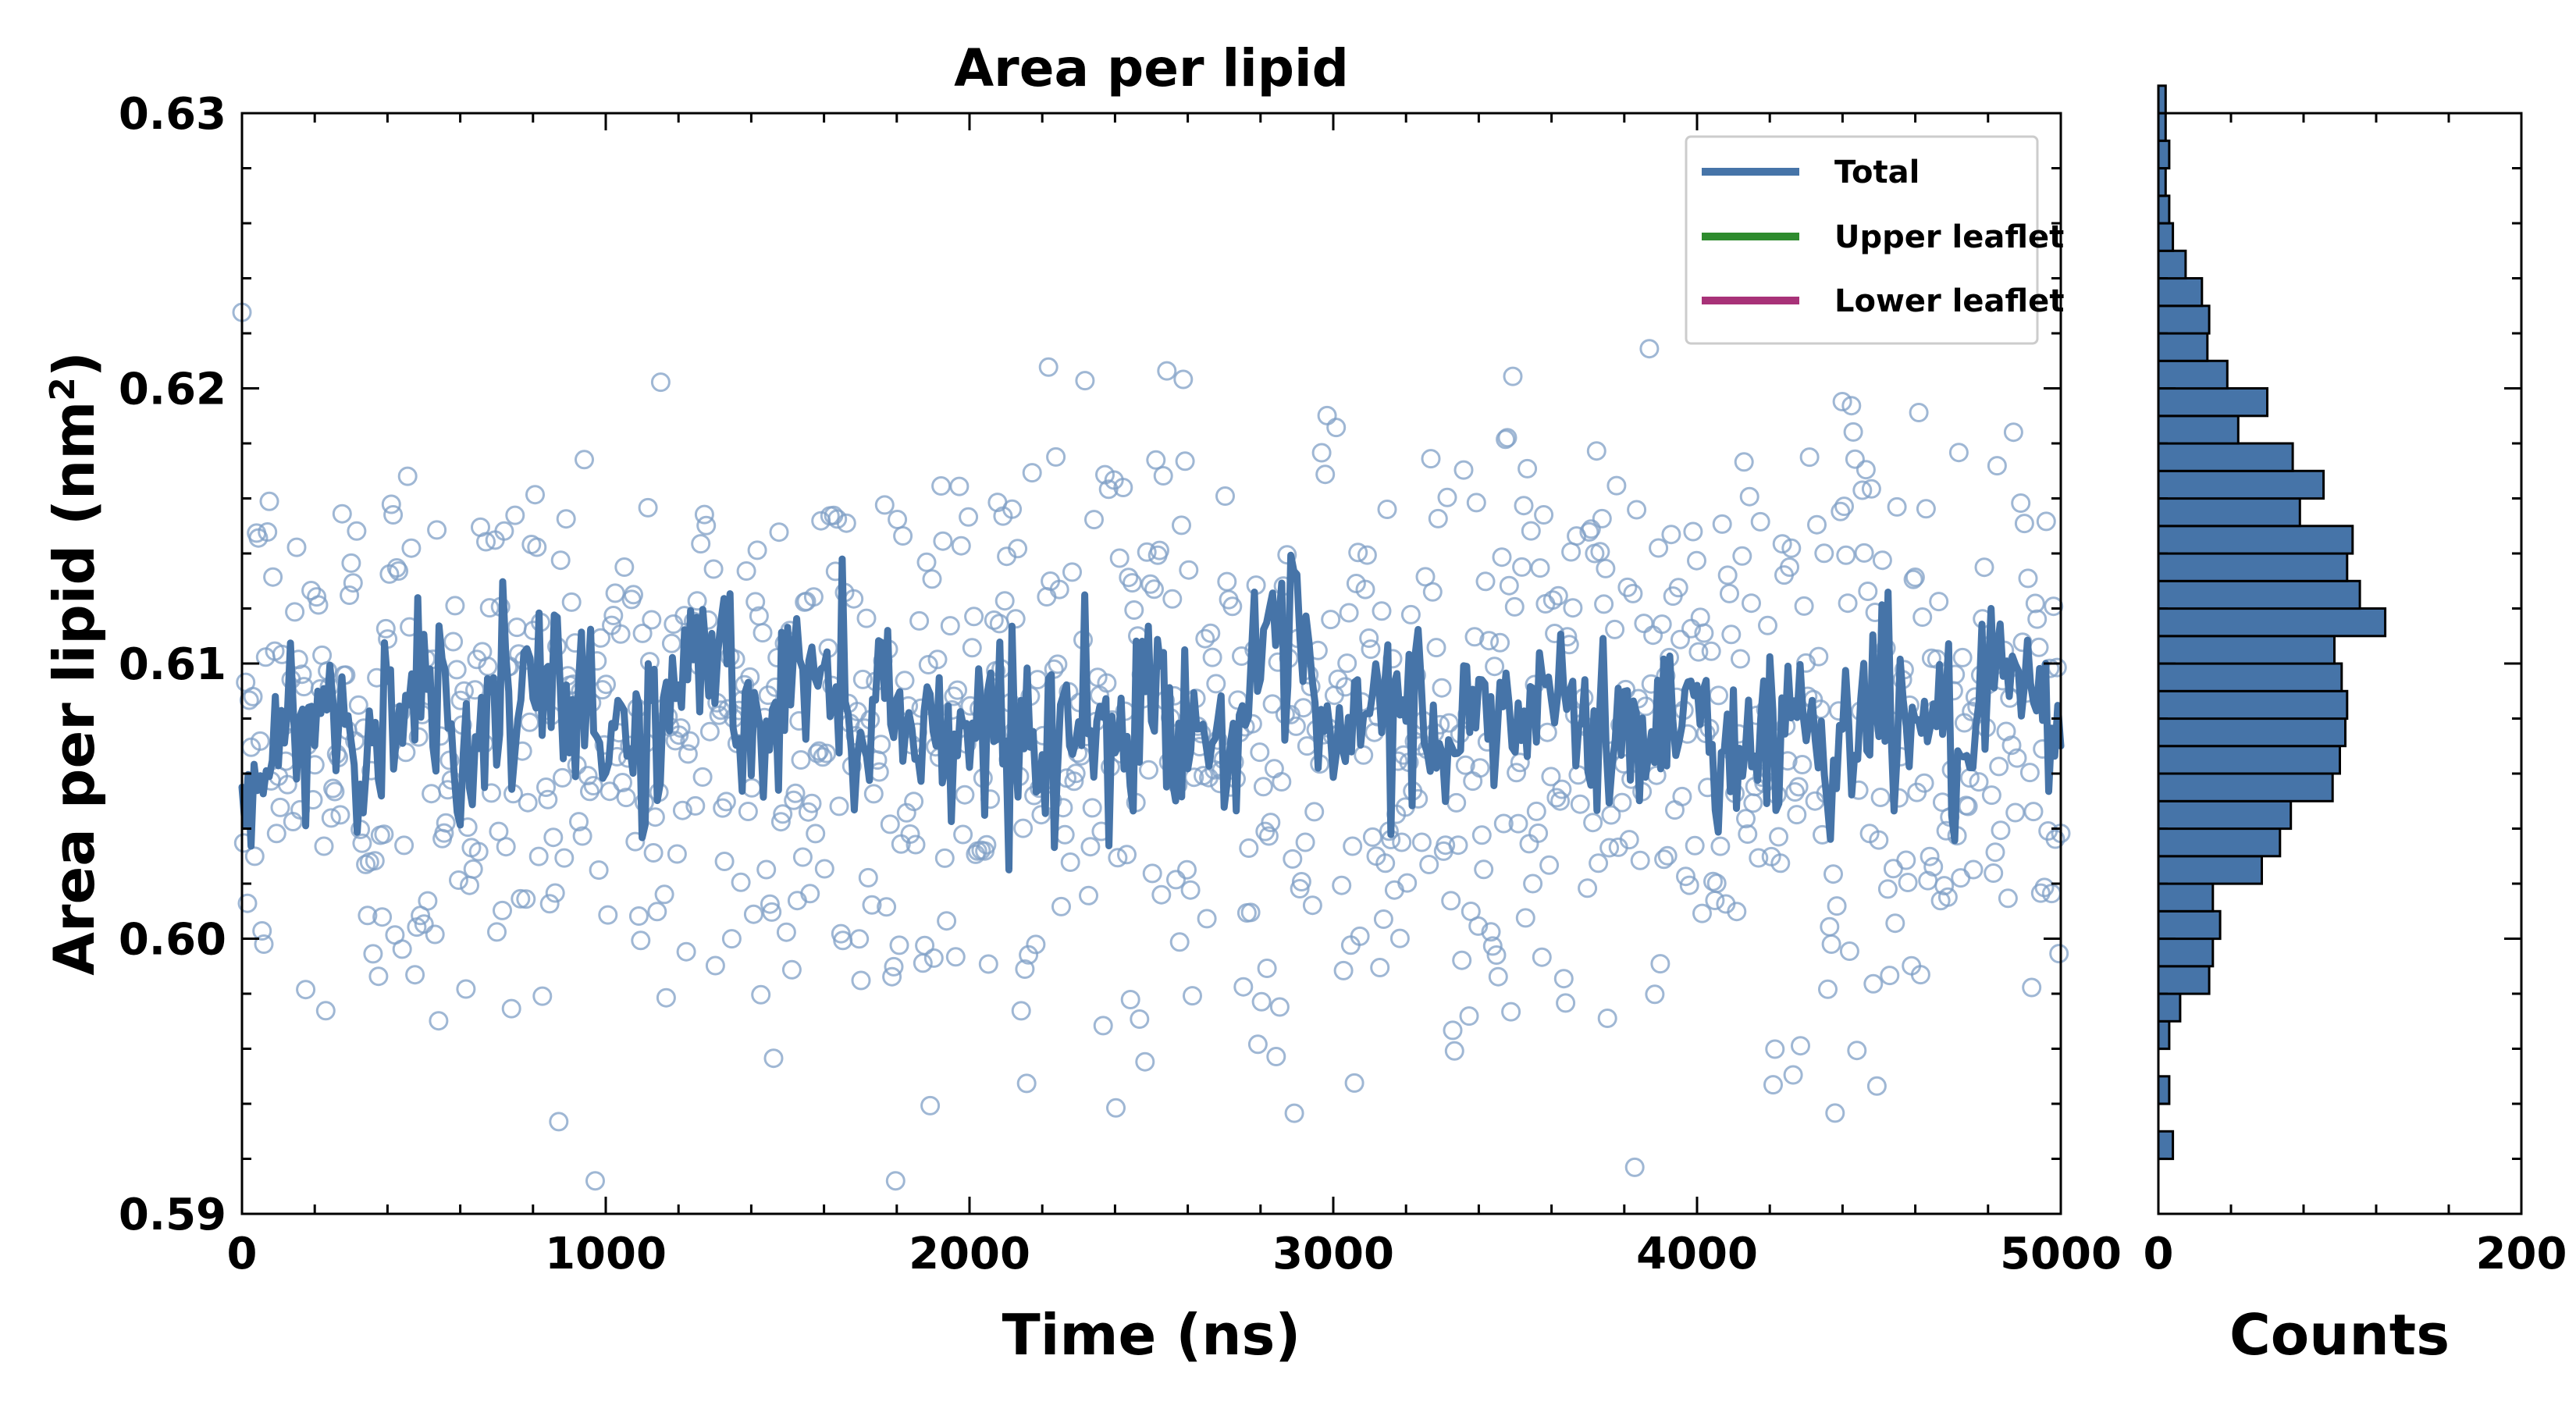 The width and height of the screenshot is (2576, 1409). I want to click on x-tick-label: 0, so click(242, 1254).